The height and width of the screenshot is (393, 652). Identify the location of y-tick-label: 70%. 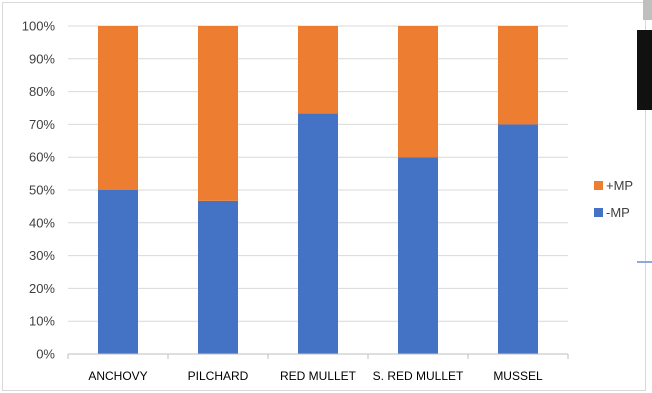
(42, 124).